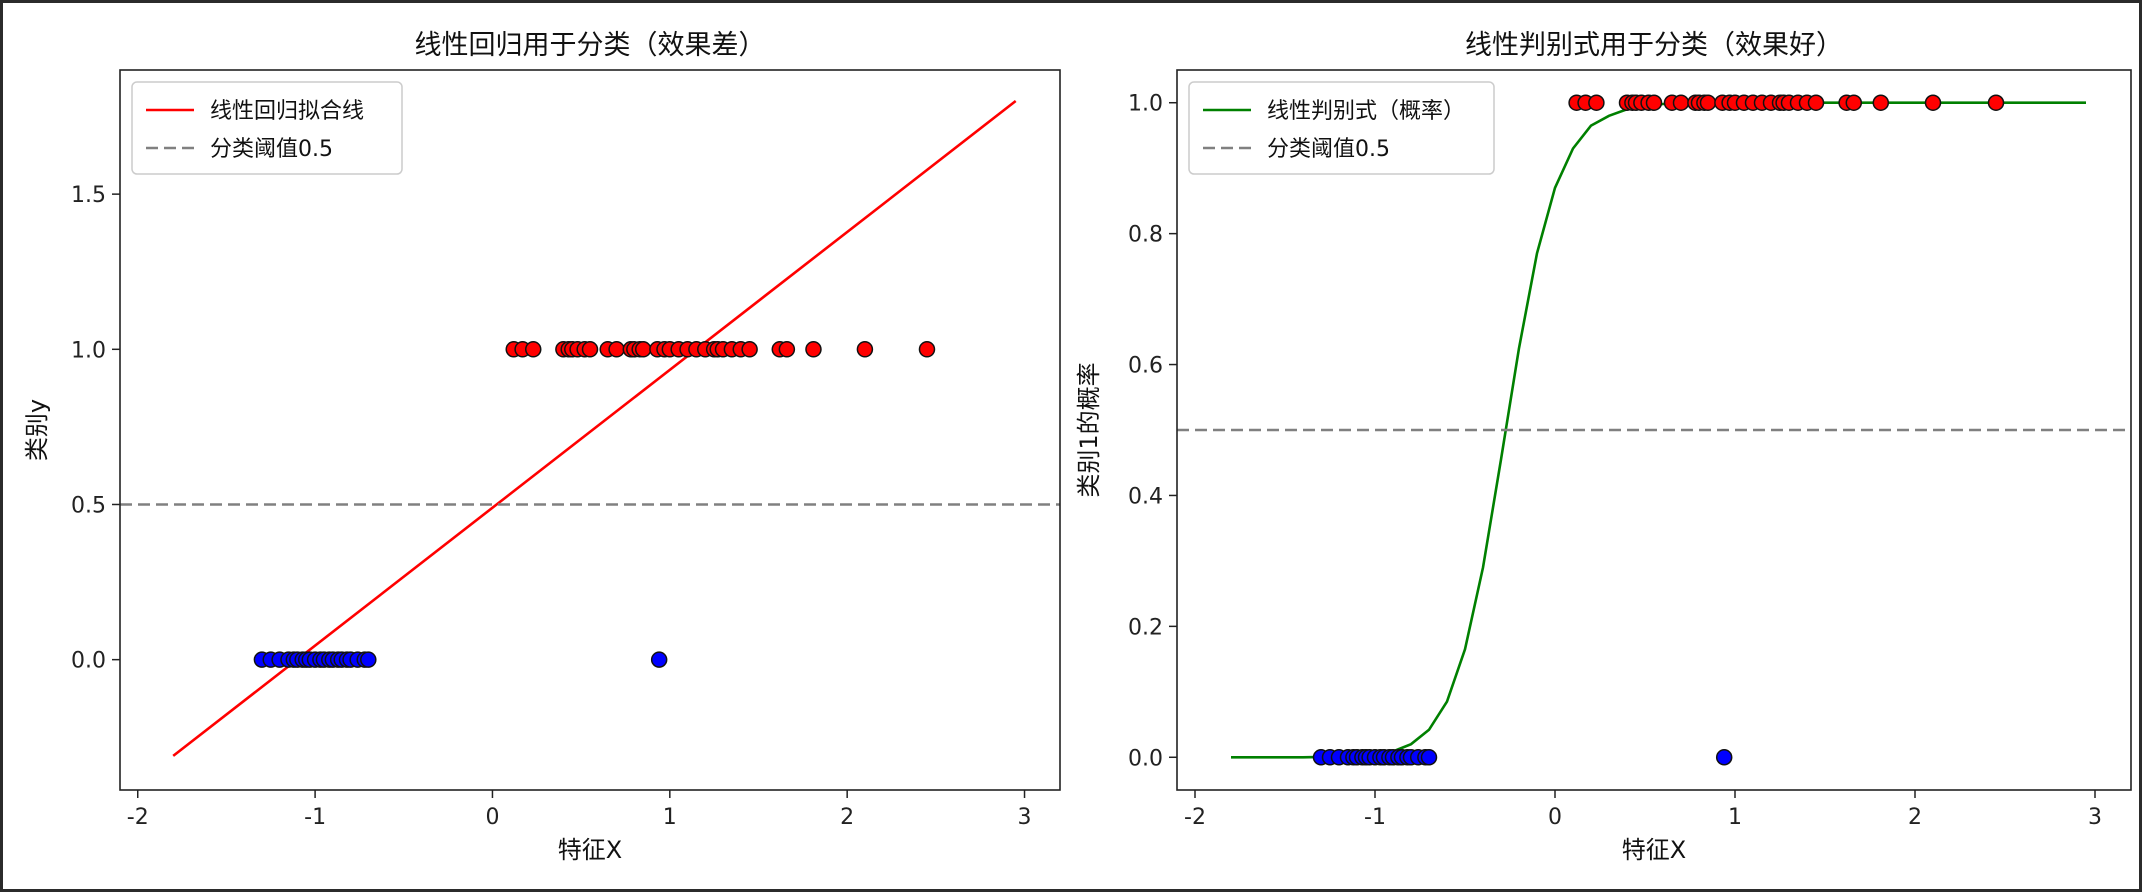 The height and width of the screenshot is (892, 2142). Describe the element at coordinates (1366, 111) in the screenshot. I see `legend-label: 线性判别式（概率）` at that location.